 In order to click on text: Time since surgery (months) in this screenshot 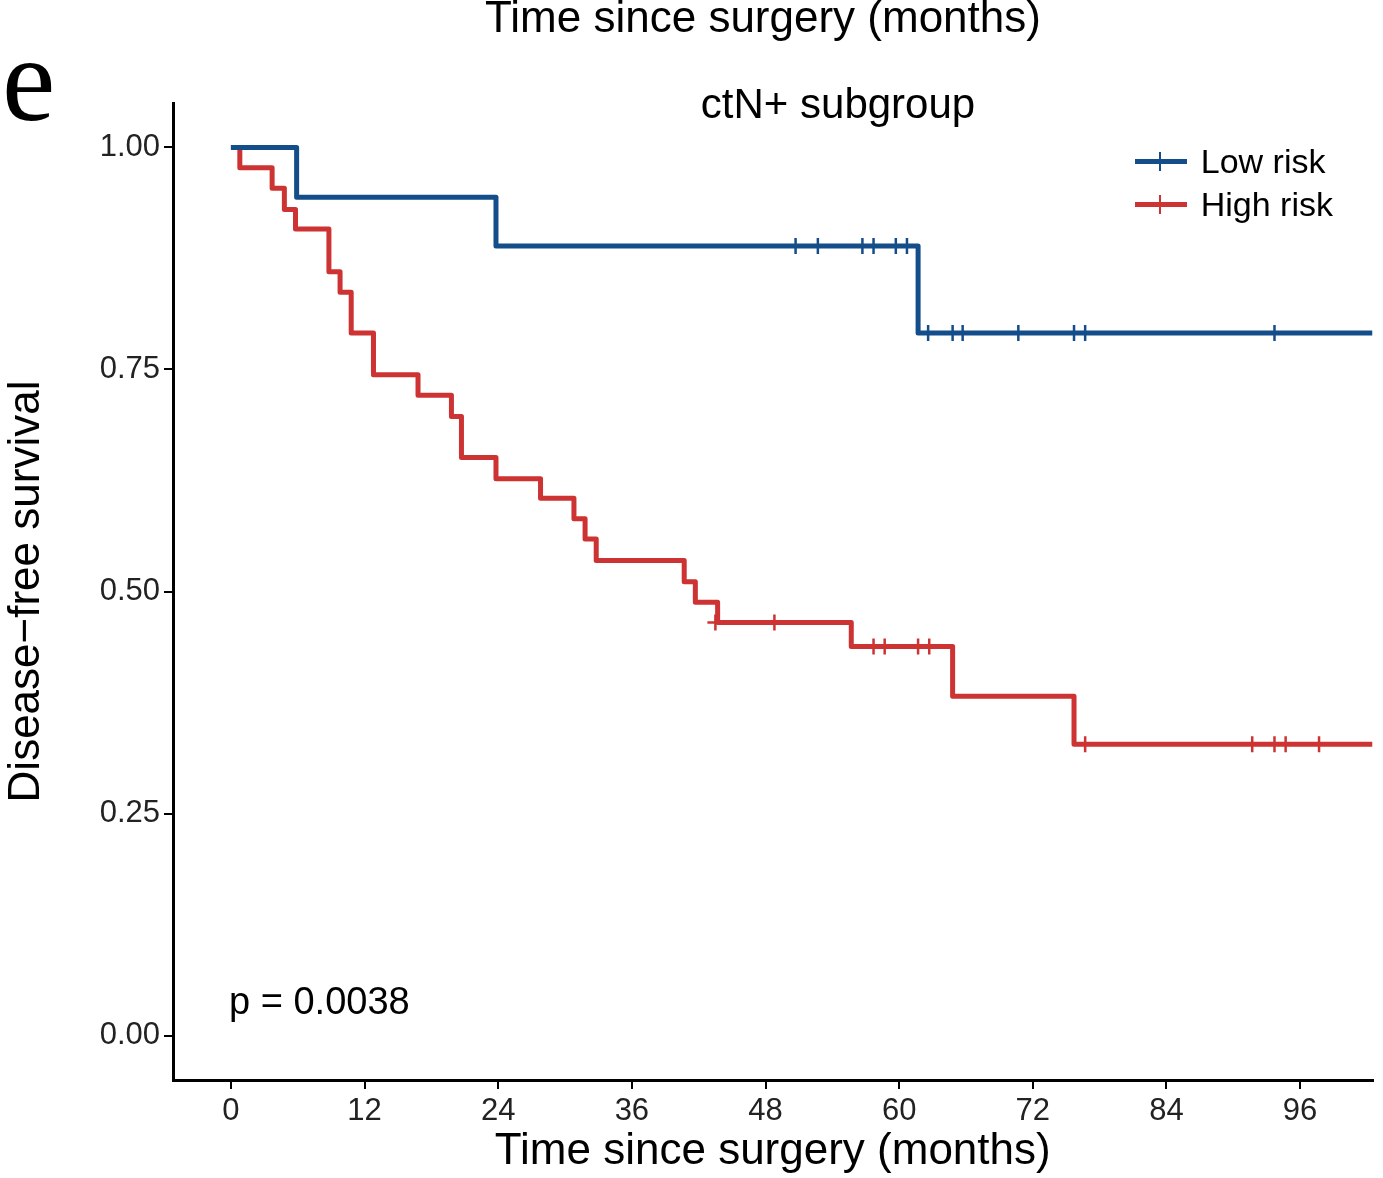, I will do `click(763, 21)`.